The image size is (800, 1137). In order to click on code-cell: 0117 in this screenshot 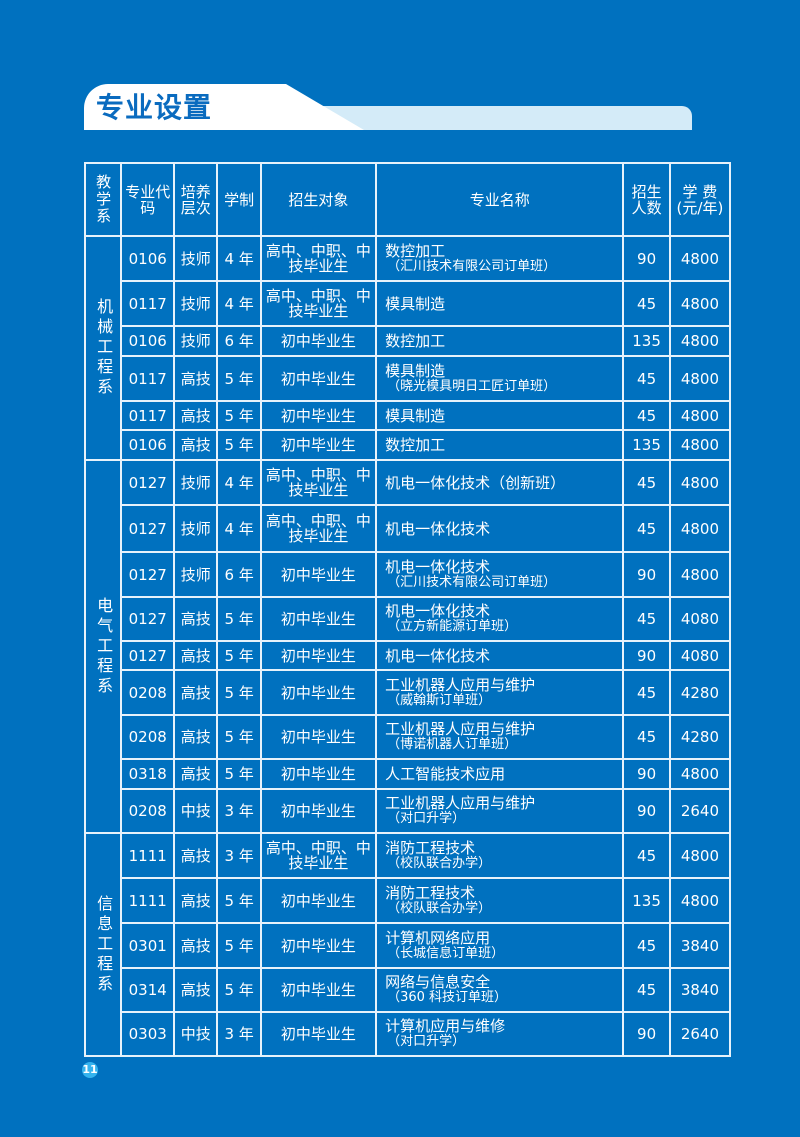, I will do `click(148, 415)`.